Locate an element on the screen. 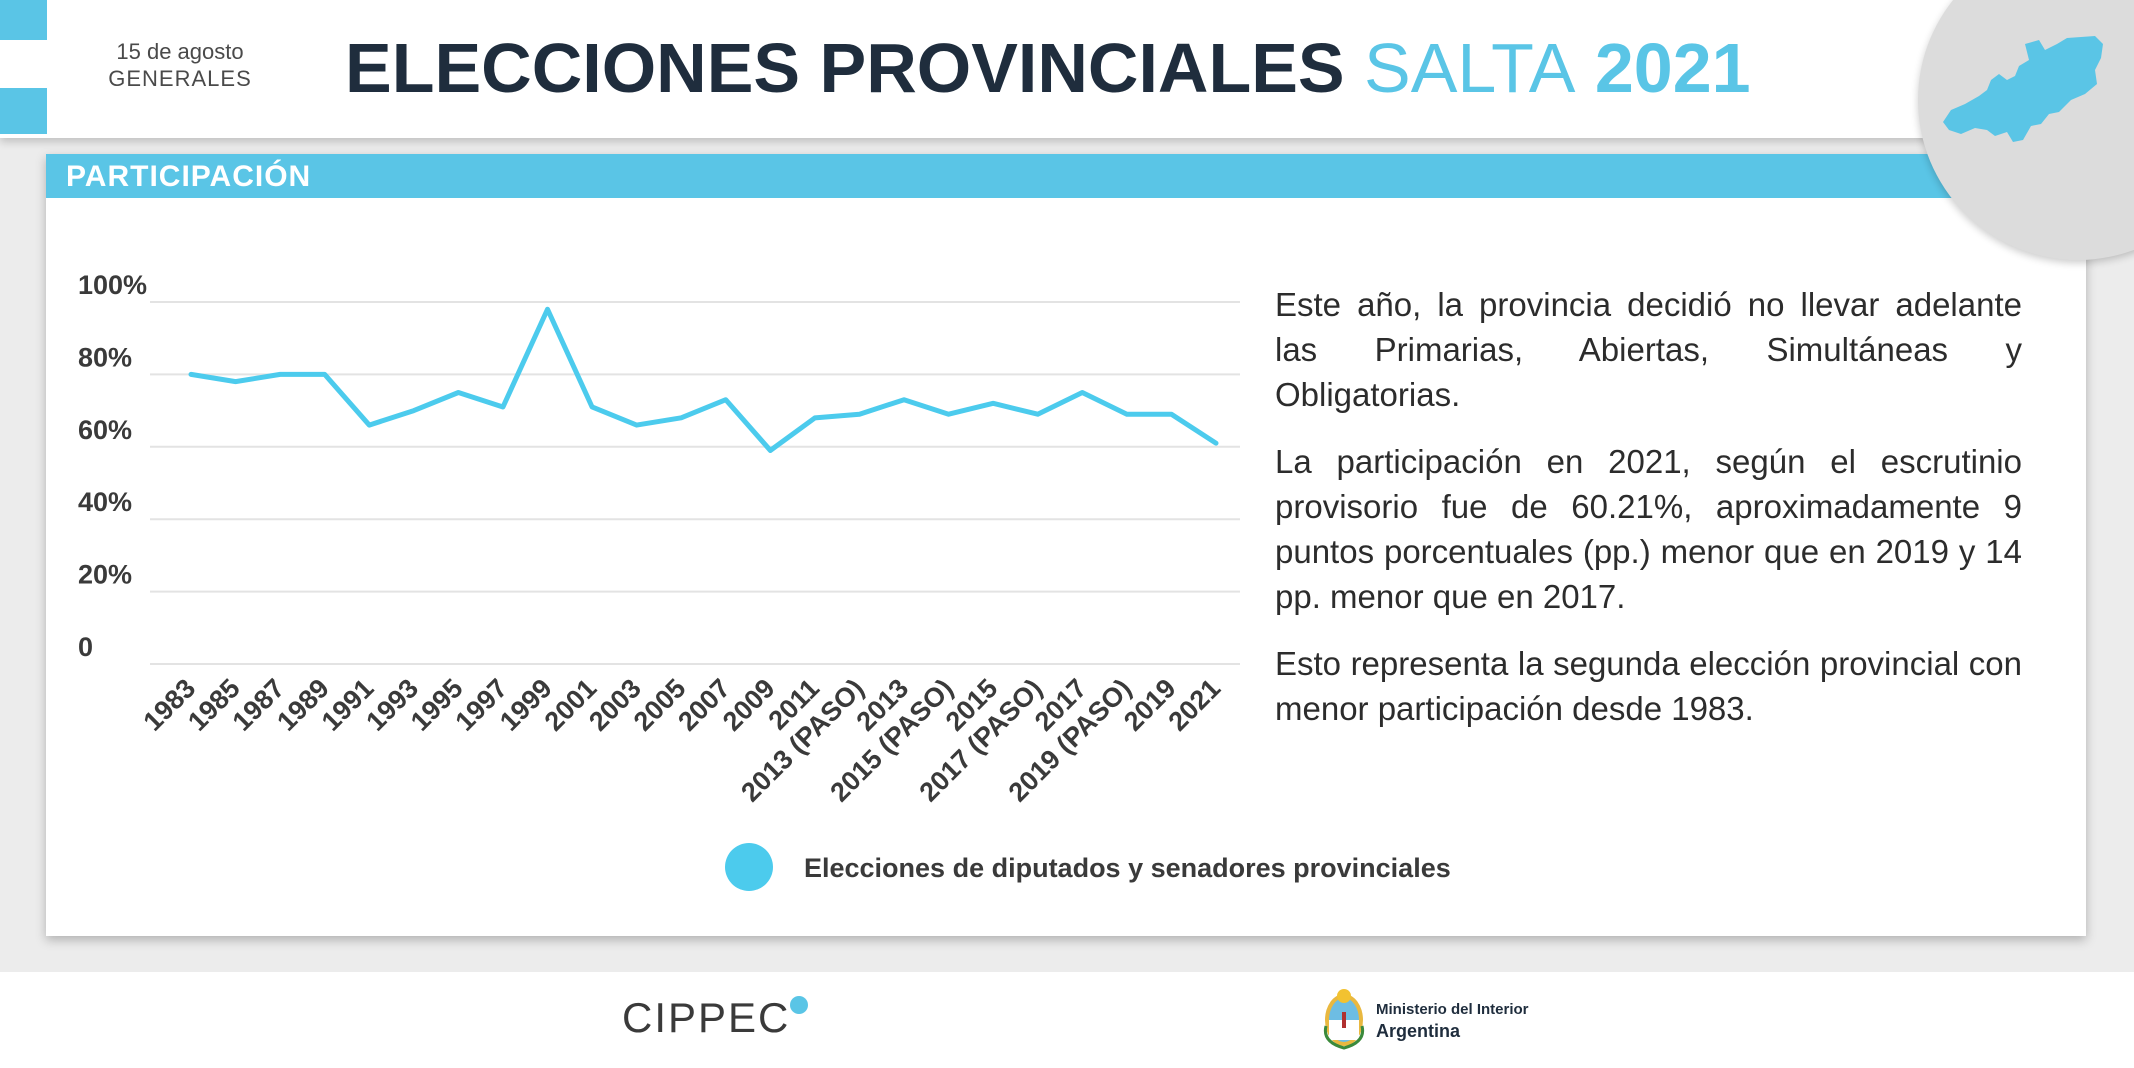 Image resolution: width=2134 pixels, height=1068 pixels. ministry-name: Ministerio del Interior is located at coordinates (1452, 1009).